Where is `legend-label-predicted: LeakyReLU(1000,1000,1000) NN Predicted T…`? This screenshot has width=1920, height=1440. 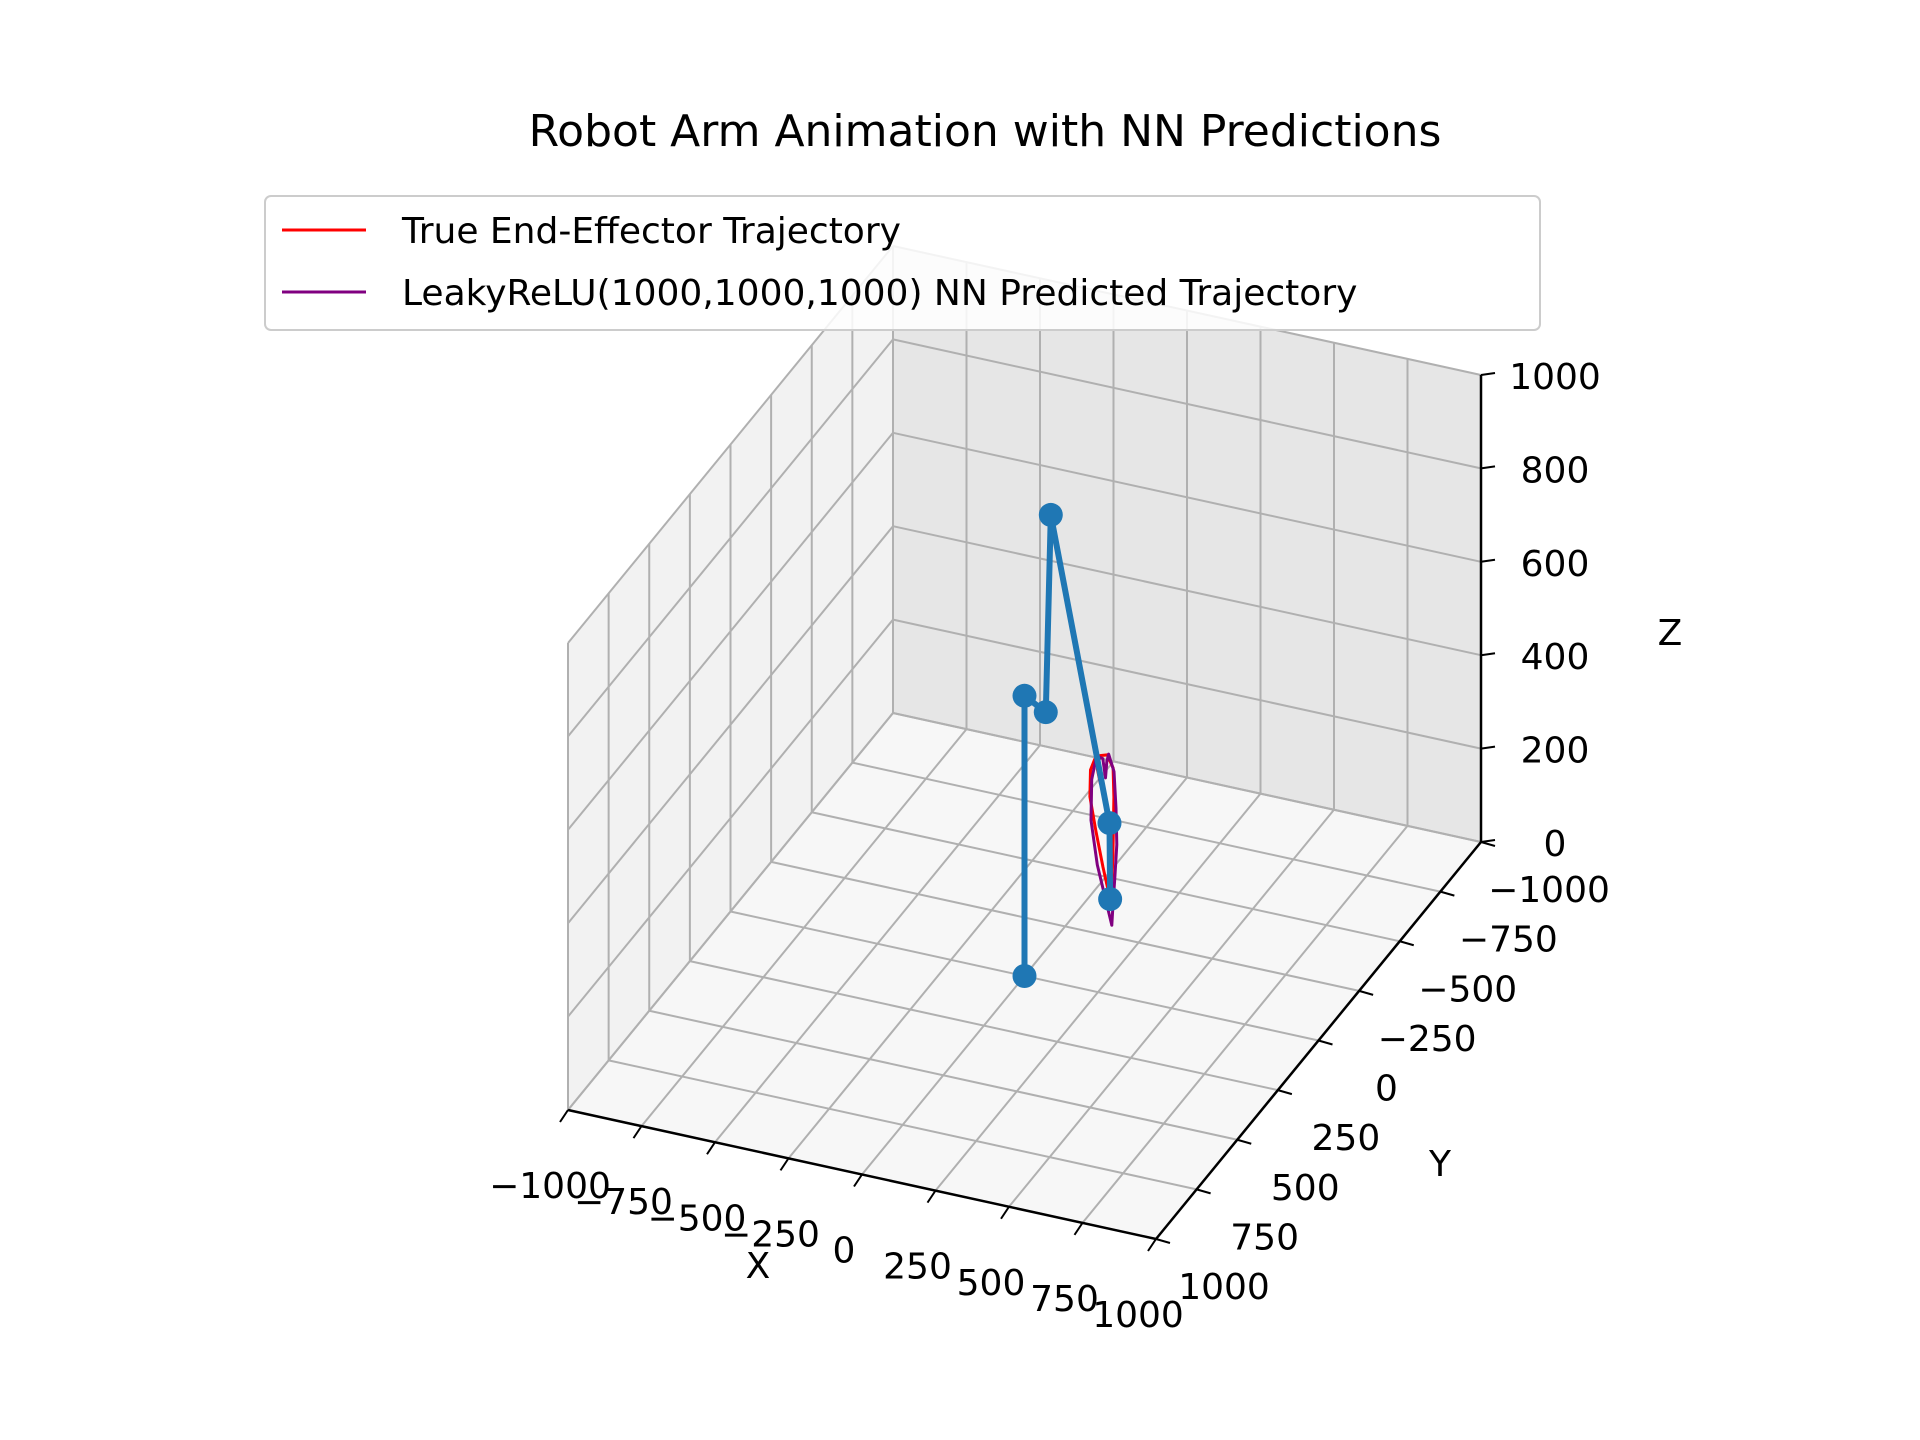 legend-label-predicted: LeakyReLU(1000,1000,1000) NN Predicted T… is located at coordinates (879, 293).